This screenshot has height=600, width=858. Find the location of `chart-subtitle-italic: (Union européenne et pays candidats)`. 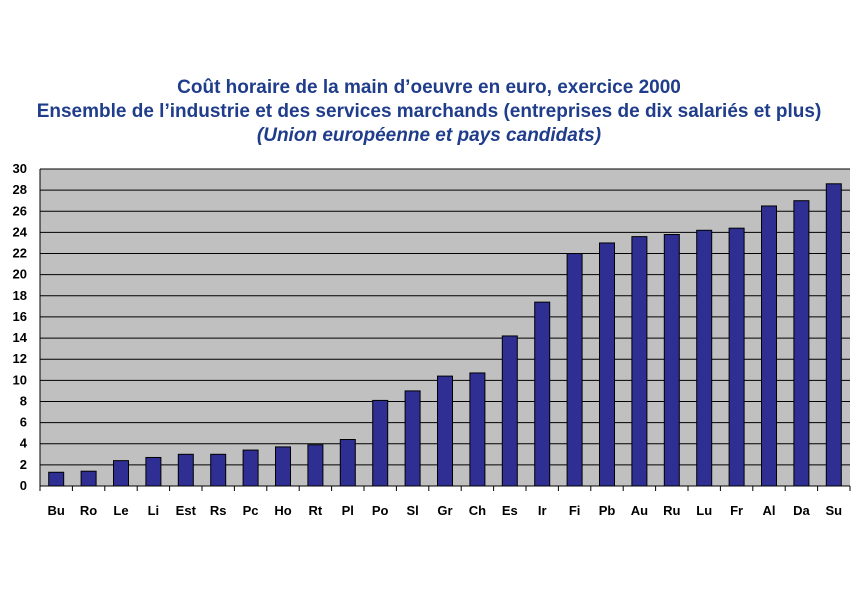

chart-subtitle-italic: (Union européenne et pays candidats) is located at coordinates (429, 135).